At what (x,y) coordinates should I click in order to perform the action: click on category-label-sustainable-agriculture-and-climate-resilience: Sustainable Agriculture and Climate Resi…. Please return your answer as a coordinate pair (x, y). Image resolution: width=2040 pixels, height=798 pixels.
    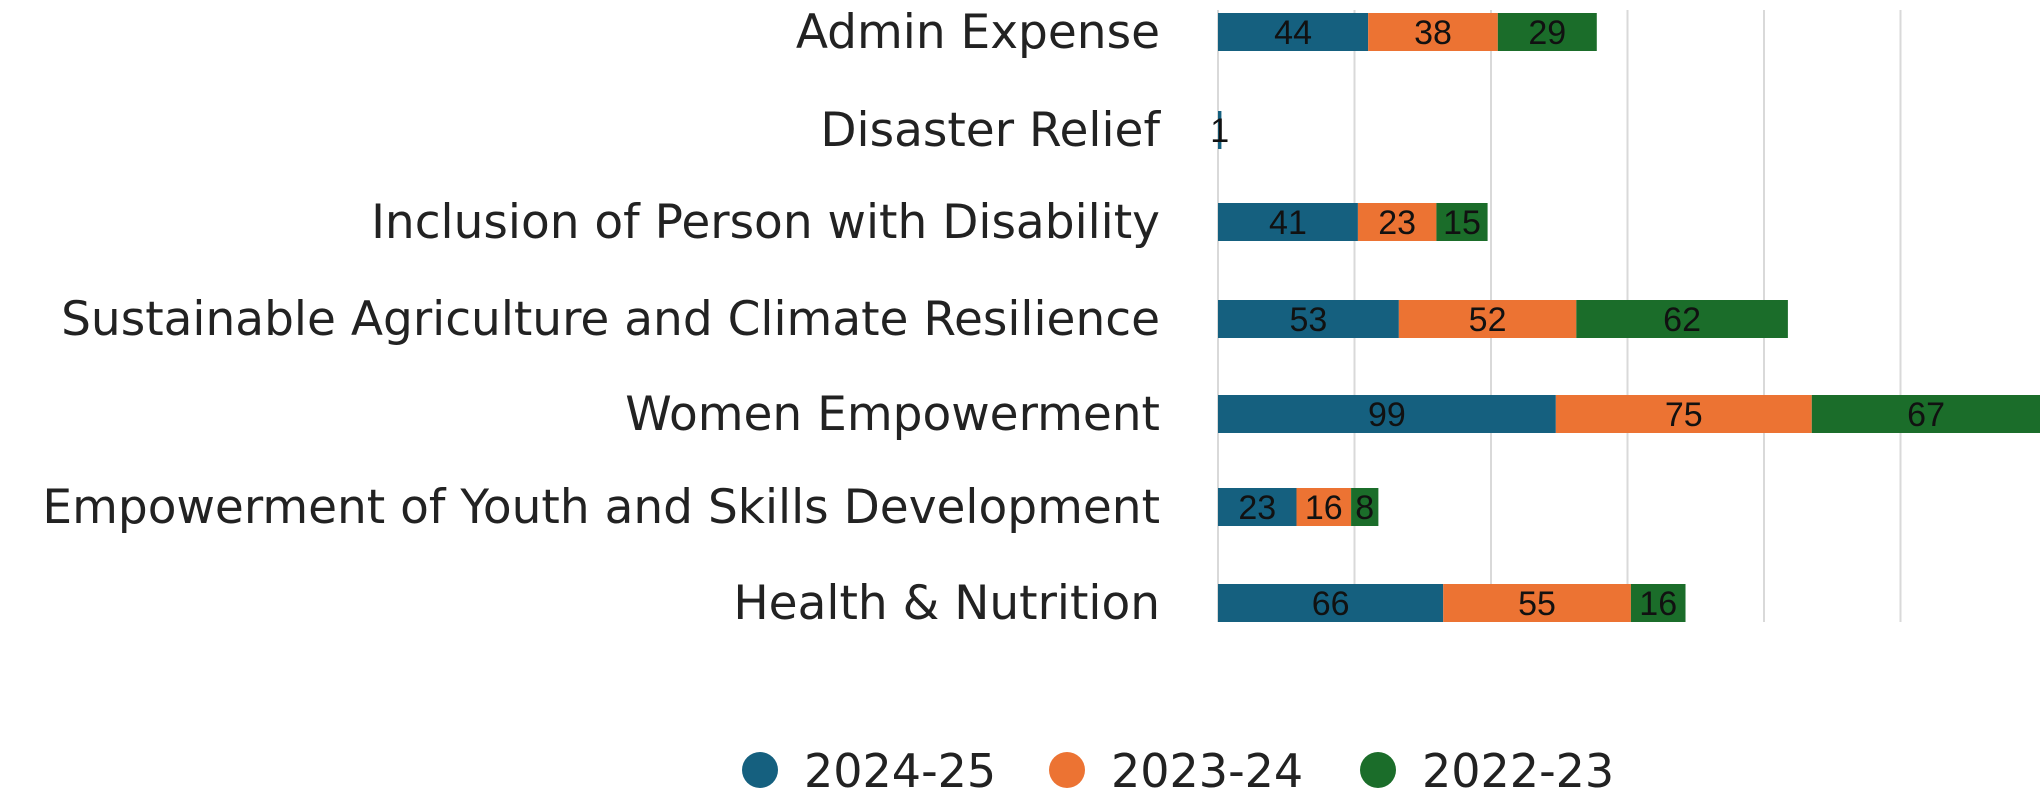
    Looking at the image, I should click on (610, 319).